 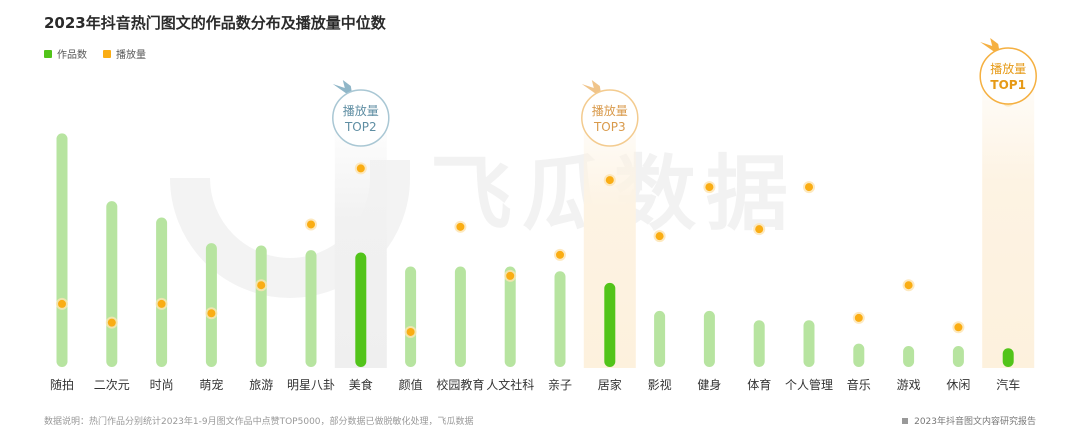 What do you see at coordinates (709, 384) in the screenshot?
I see `tick-label-e581a5e8baab: 健身` at bounding box center [709, 384].